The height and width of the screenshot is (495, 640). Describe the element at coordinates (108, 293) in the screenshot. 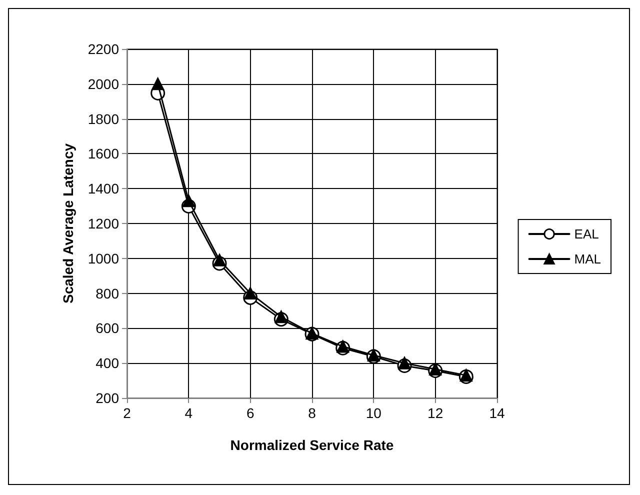

I see `y-tick-label: 800` at that location.